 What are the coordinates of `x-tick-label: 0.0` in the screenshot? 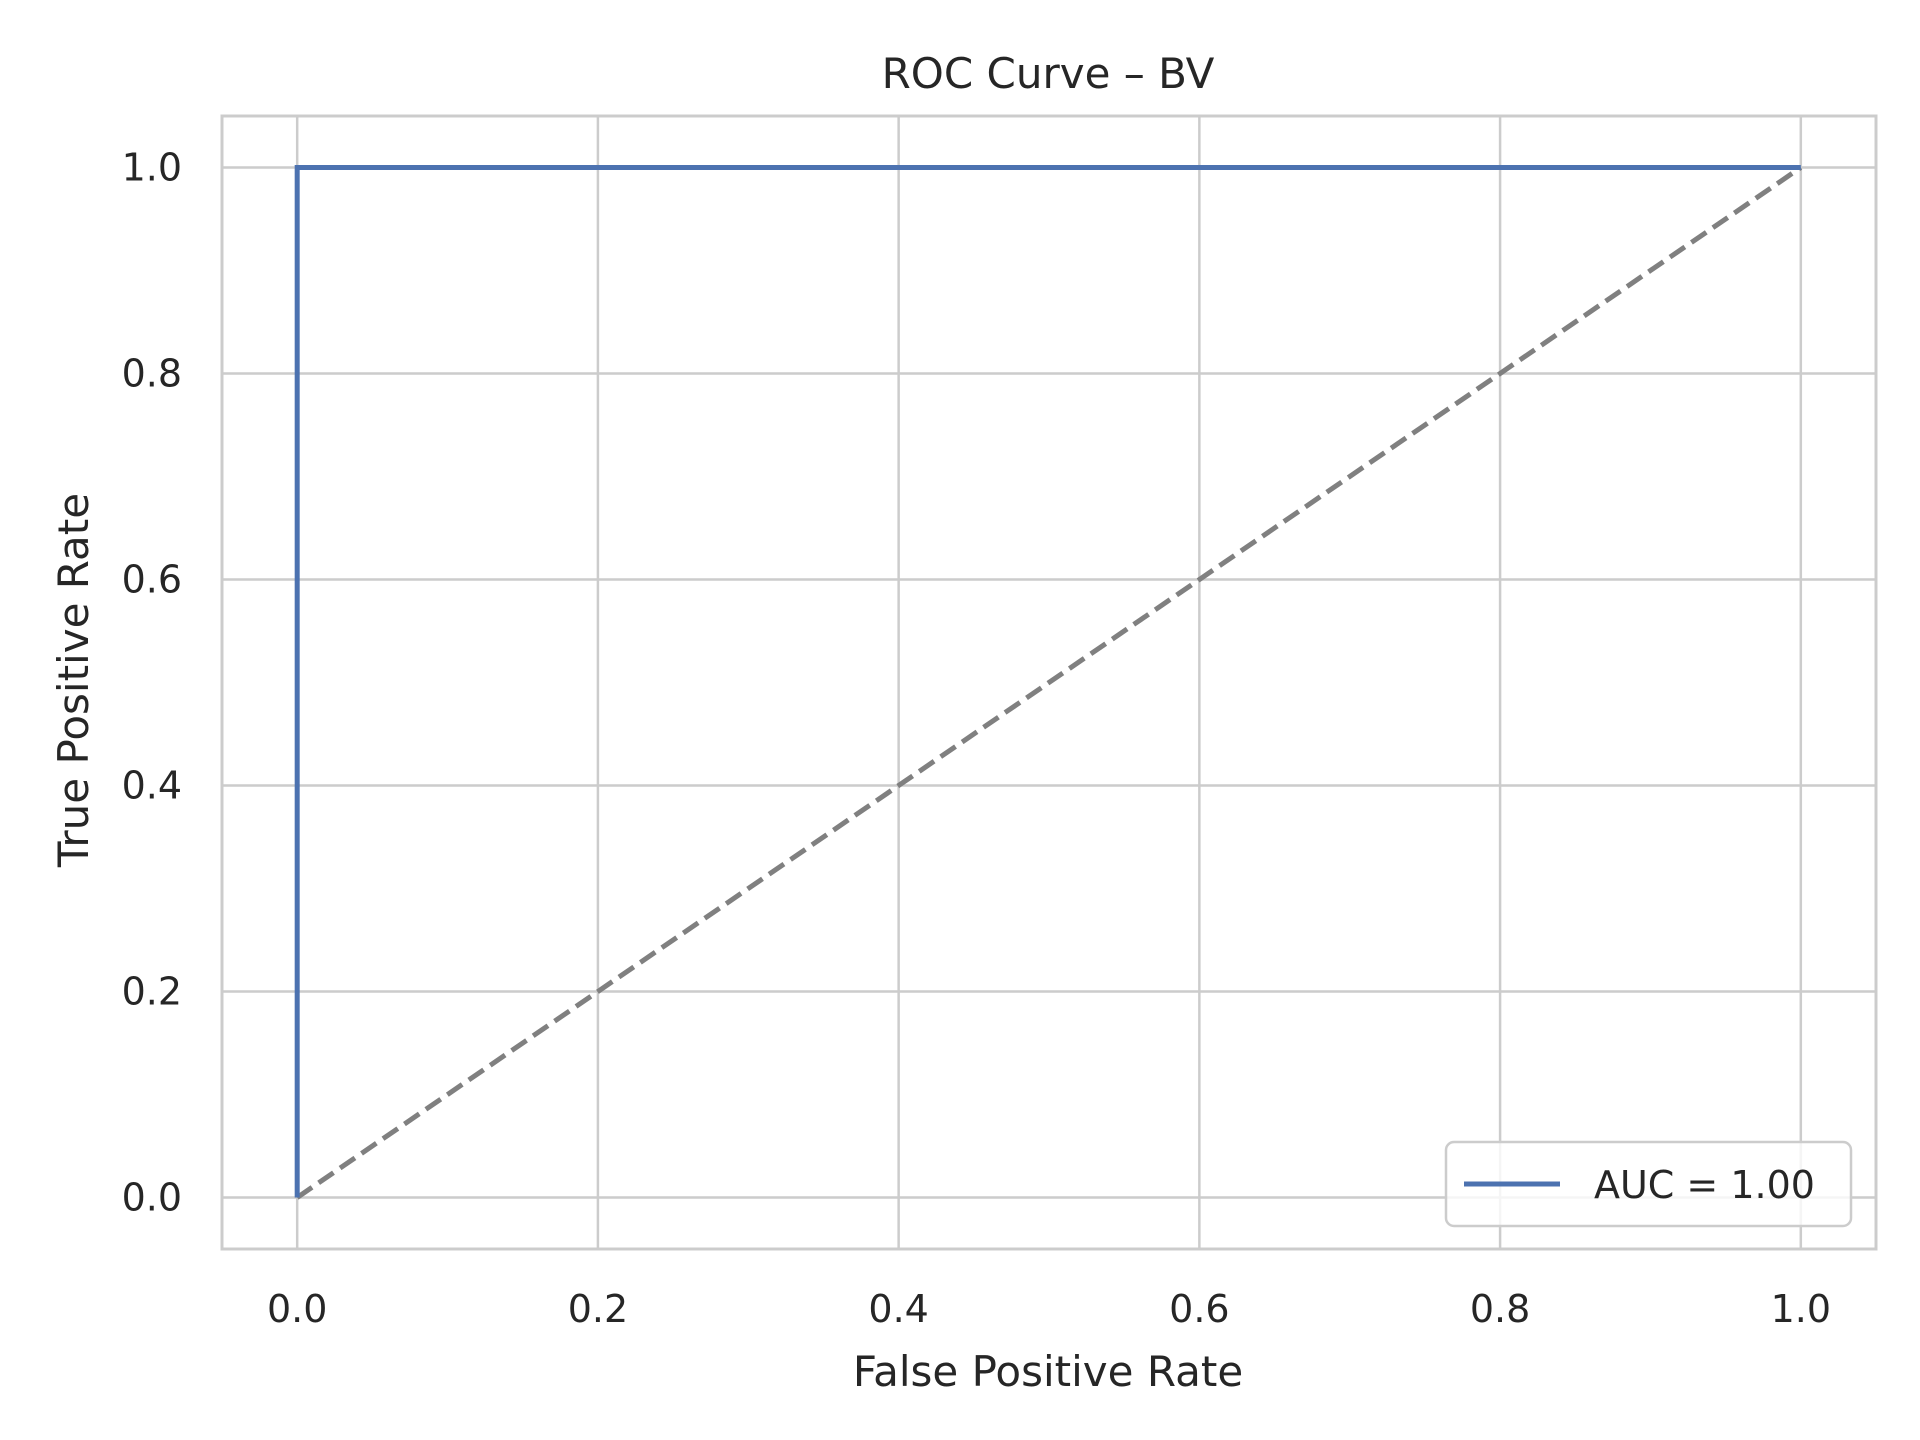 It's located at (297, 1309).